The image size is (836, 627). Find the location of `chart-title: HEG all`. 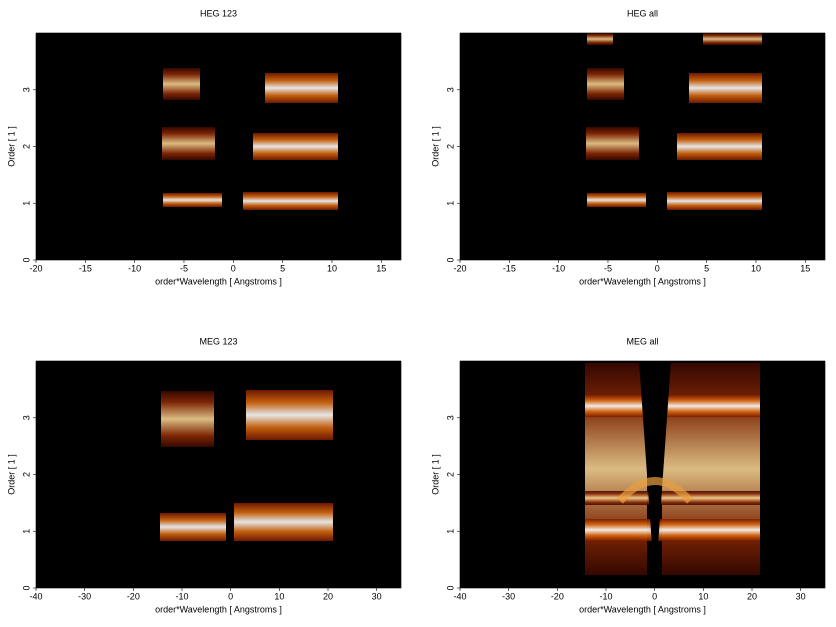

chart-title: HEG all is located at coordinates (642, 13).